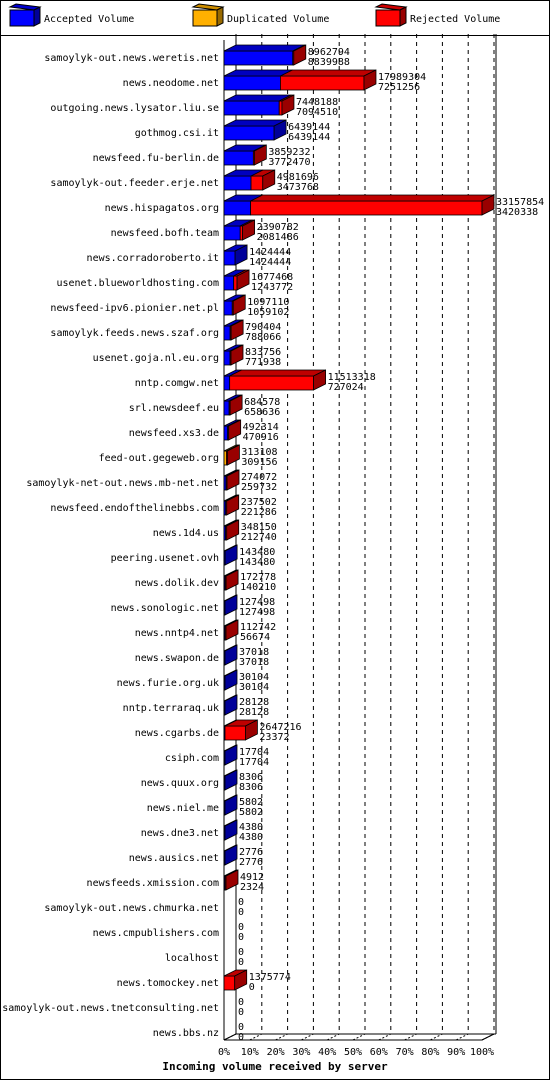  I want to click on legend-label: Accepted Volume, so click(89, 19).